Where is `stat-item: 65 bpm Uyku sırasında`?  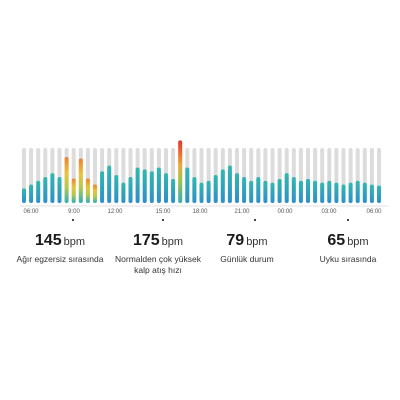 stat-item: 65 bpm Uyku sırasında is located at coordinates (348, 248).